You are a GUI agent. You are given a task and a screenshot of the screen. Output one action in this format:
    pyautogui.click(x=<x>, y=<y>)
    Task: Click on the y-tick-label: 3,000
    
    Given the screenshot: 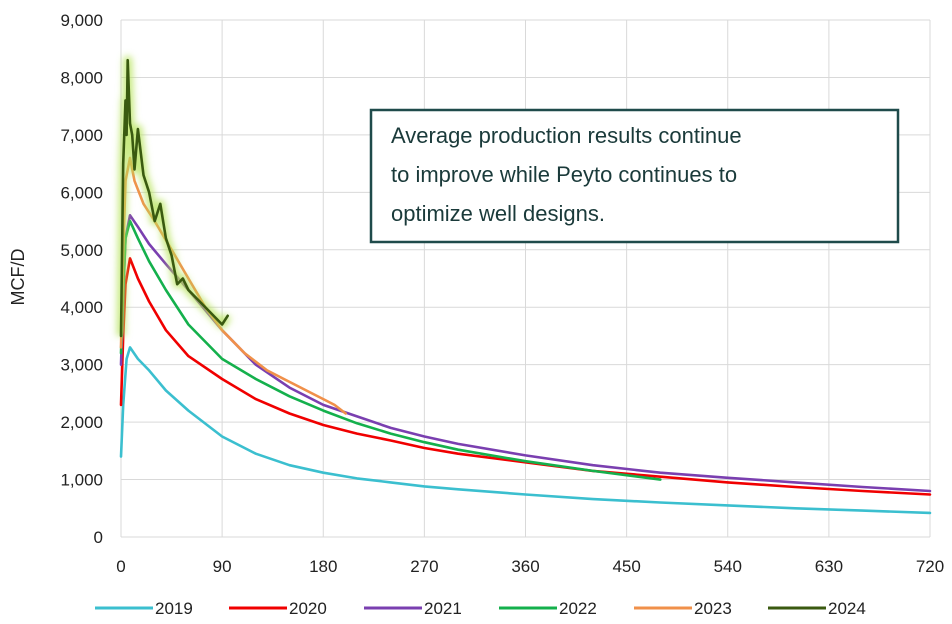 What is the action you would take?
    pyautogui.click(x=81, y=365)
    